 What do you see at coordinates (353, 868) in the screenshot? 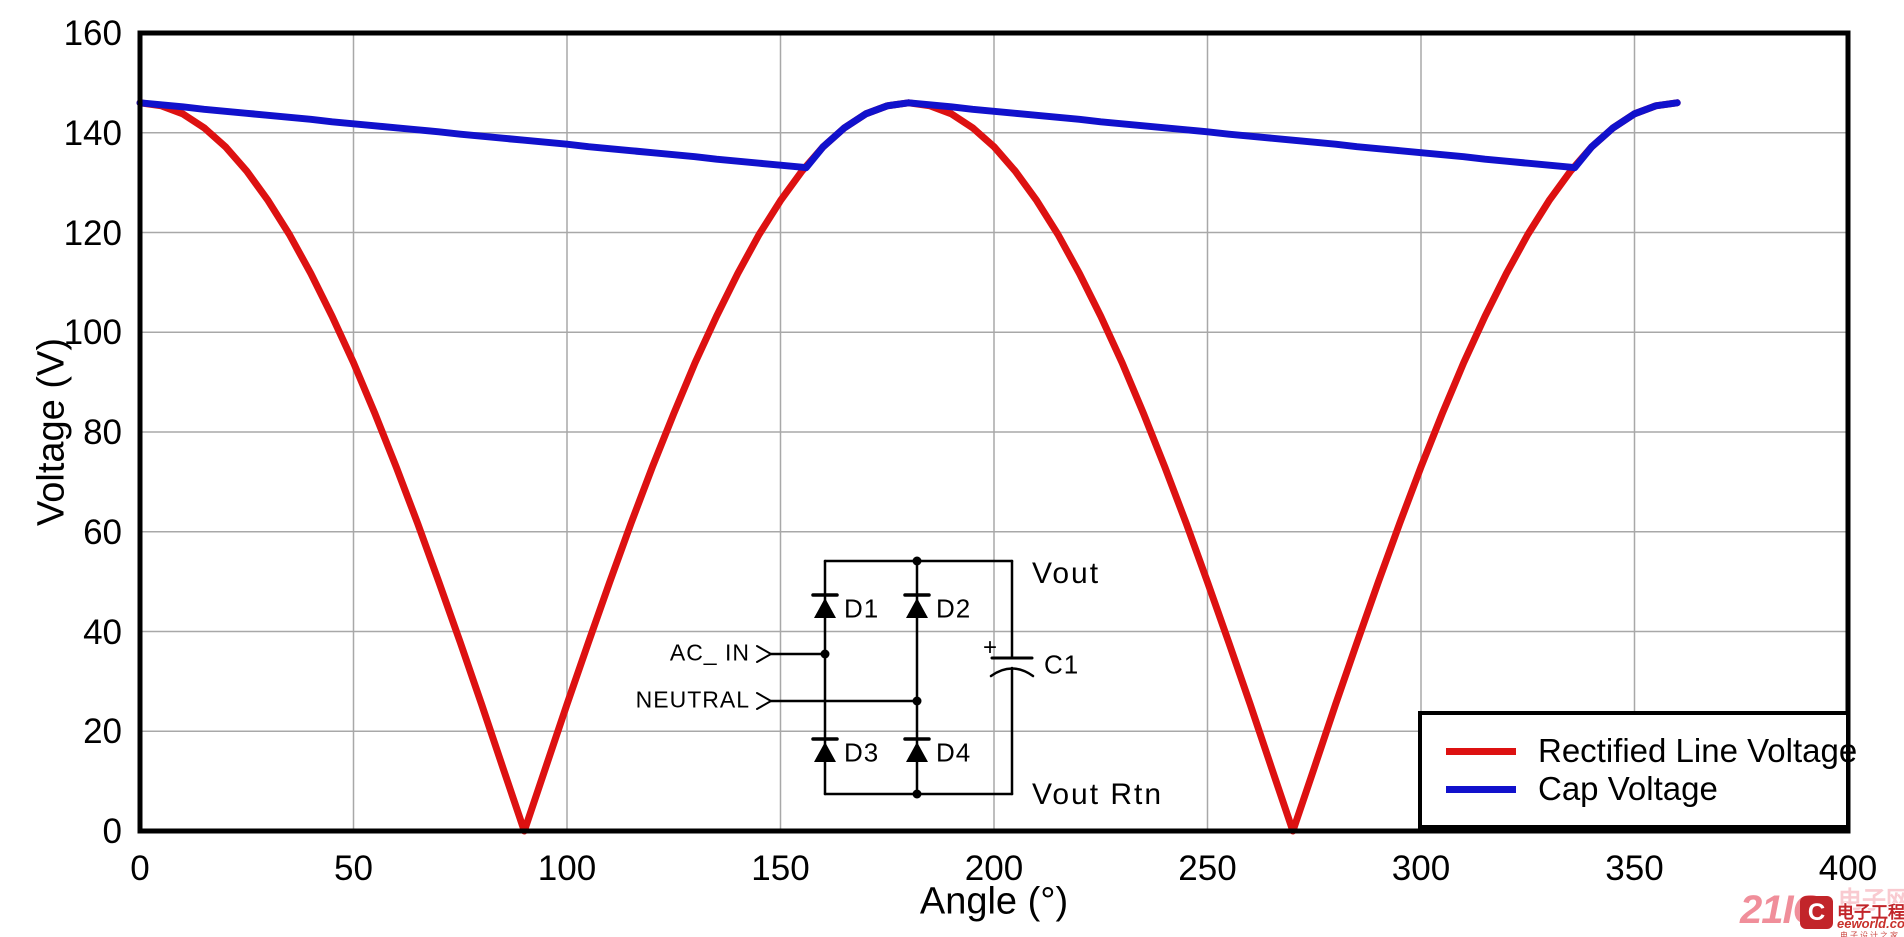
I see `x-tick-label: 50` at bounding box center [353, 868].